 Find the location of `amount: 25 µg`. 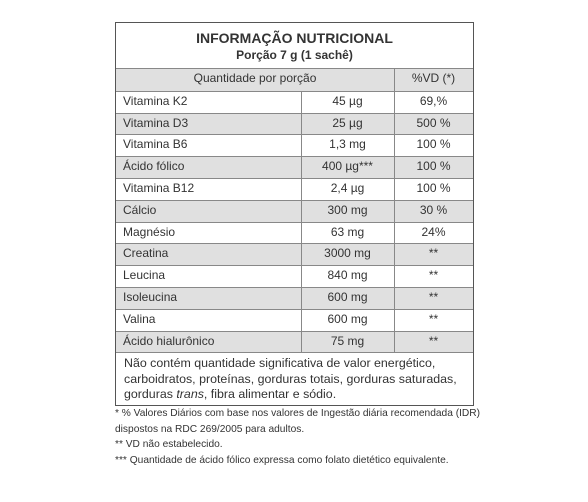

amount: 25 µg is located at coordinates (347, 122).